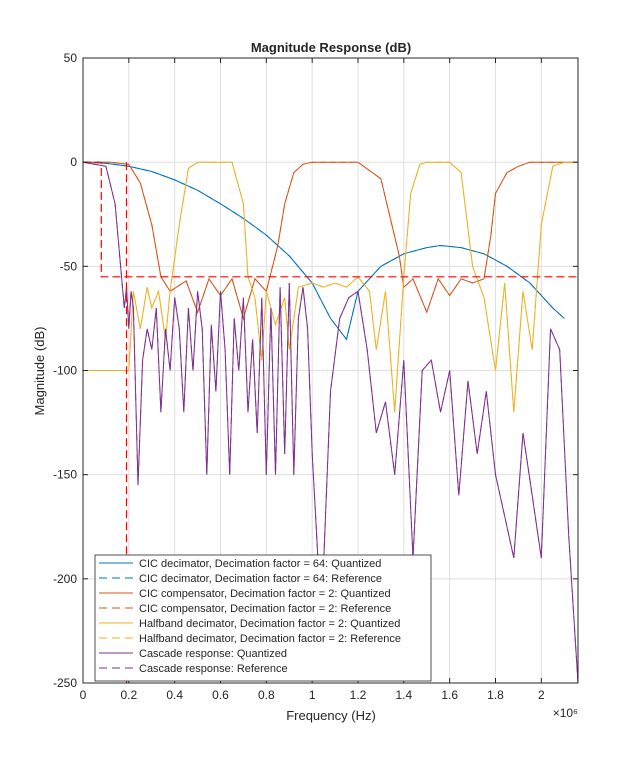 The image size is (640, 773). Describe the element at coordinates (69, 266) in the screenshot. I see `y-tick-label: -50` at that location.